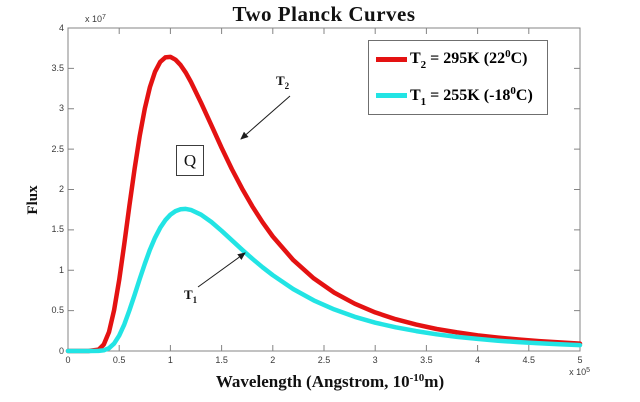 The image size is (640, 402). Describe the element at coordinates (190, 160) in the screenshot. I see `q-annotation-box: Q` at that location.